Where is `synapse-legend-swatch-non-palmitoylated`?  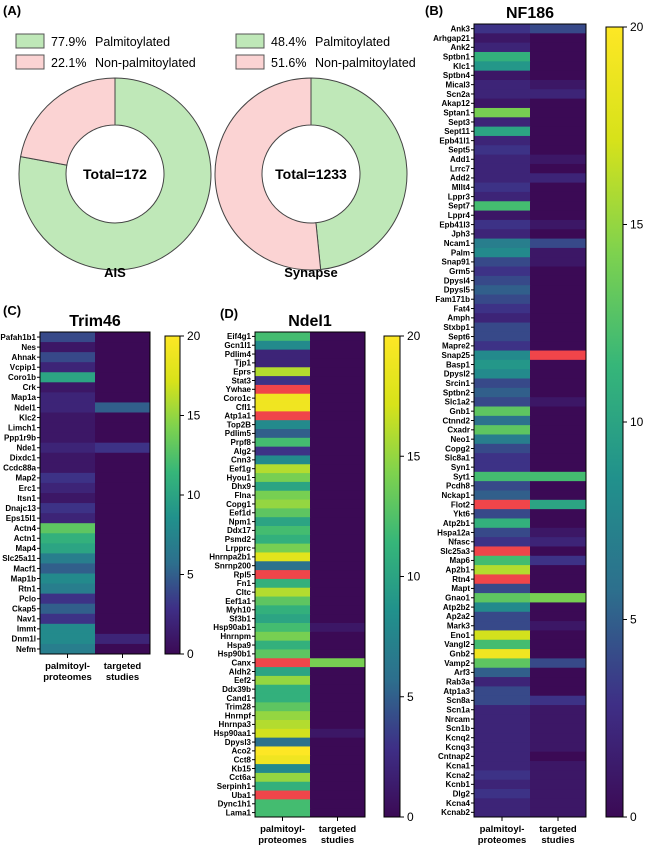 synapse-legend-swatch-non-palmitoylated is located at coordinates (250, 62).